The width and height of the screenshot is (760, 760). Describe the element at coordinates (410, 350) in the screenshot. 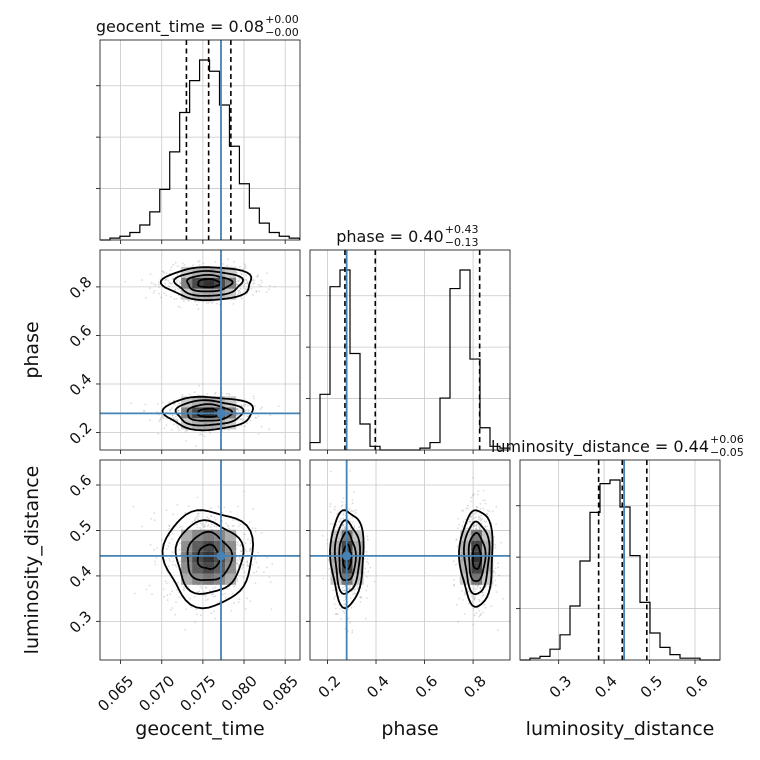

I see `panel-frame-phase` at that location.